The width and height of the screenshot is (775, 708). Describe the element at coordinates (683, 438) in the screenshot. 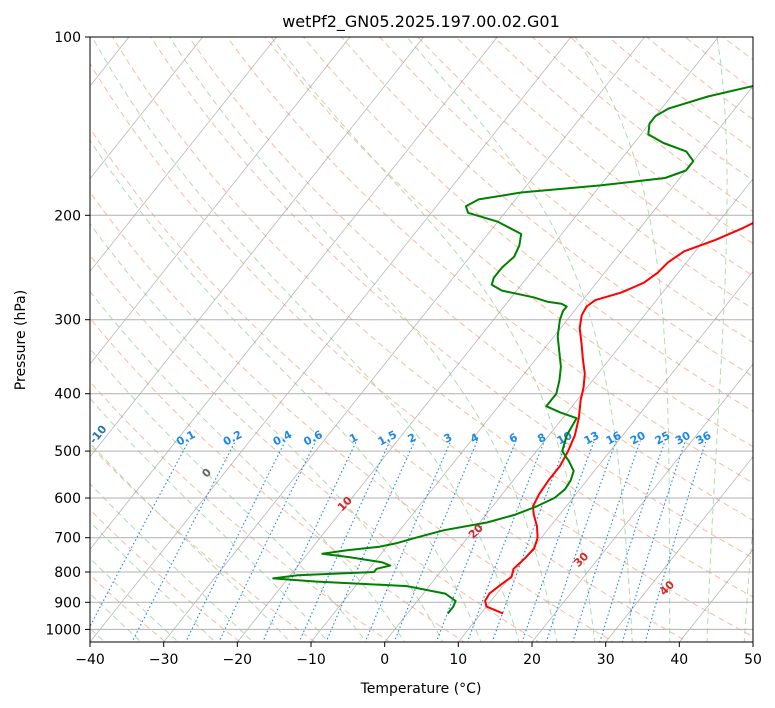

I see `mixing-ratio-label: 30` at that location.